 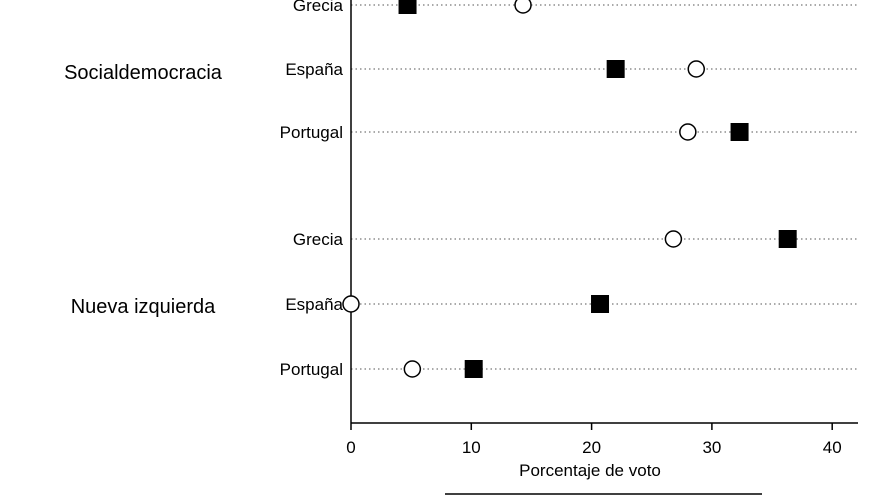 I want to click on x-tick-label: 40, so click(x=832, y=447).